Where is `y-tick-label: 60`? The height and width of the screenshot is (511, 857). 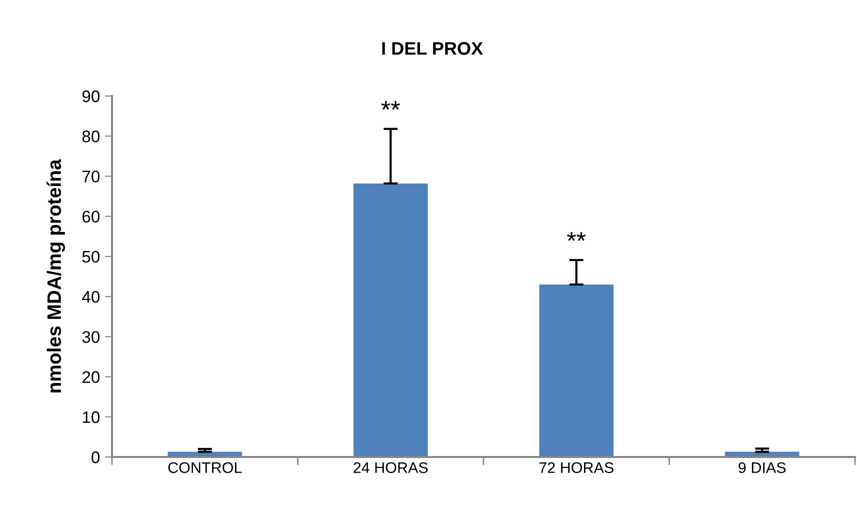
y-tick-label: 60 is located at coordinates (91, 216).